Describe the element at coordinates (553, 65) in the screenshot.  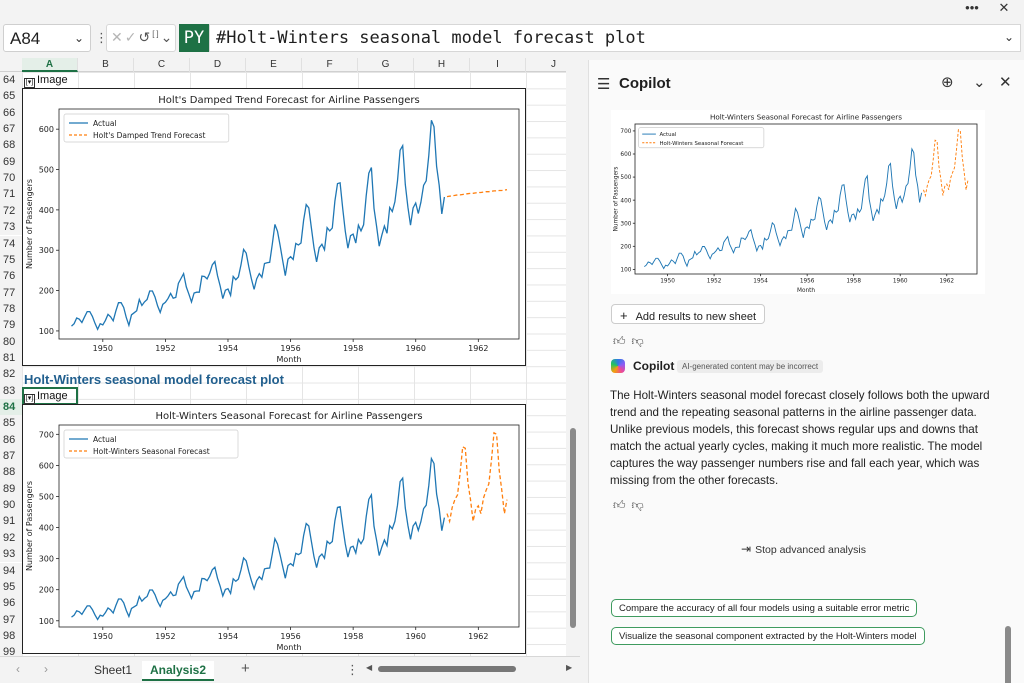
I see `column-header-j: J` at that location.